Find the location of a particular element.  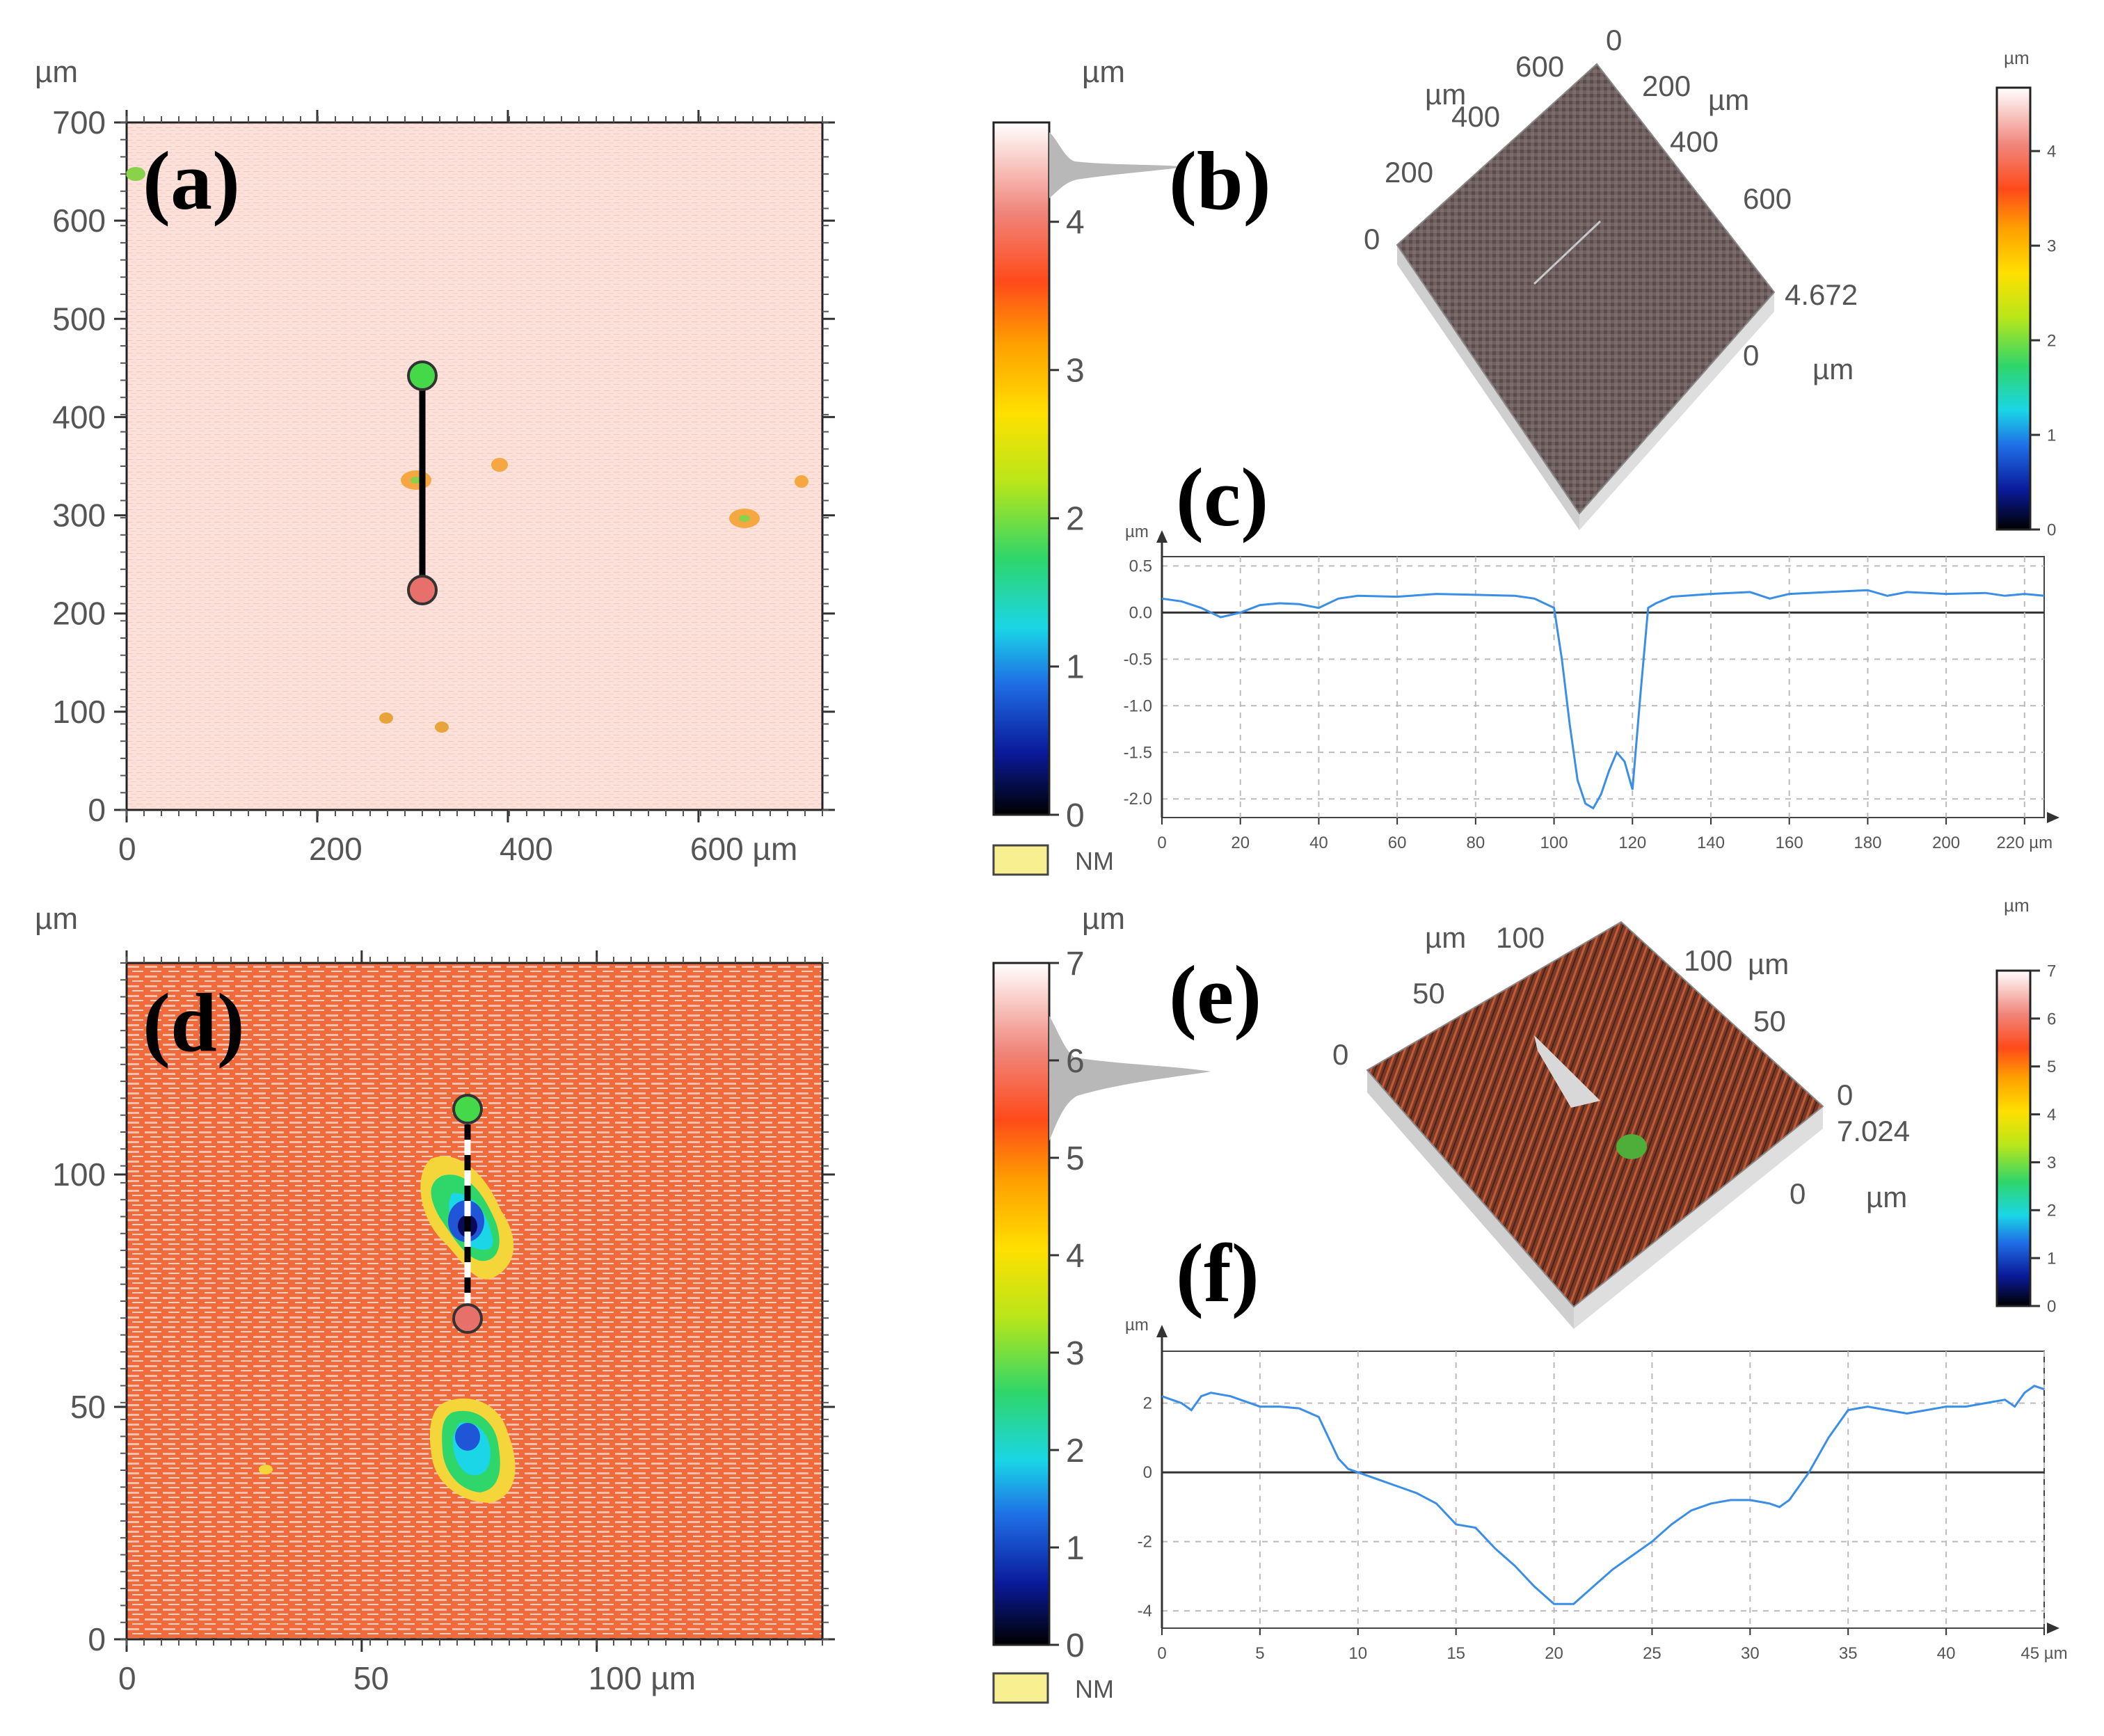

f-x-tick-label: 0 is located at coordinates (1161, 1654).